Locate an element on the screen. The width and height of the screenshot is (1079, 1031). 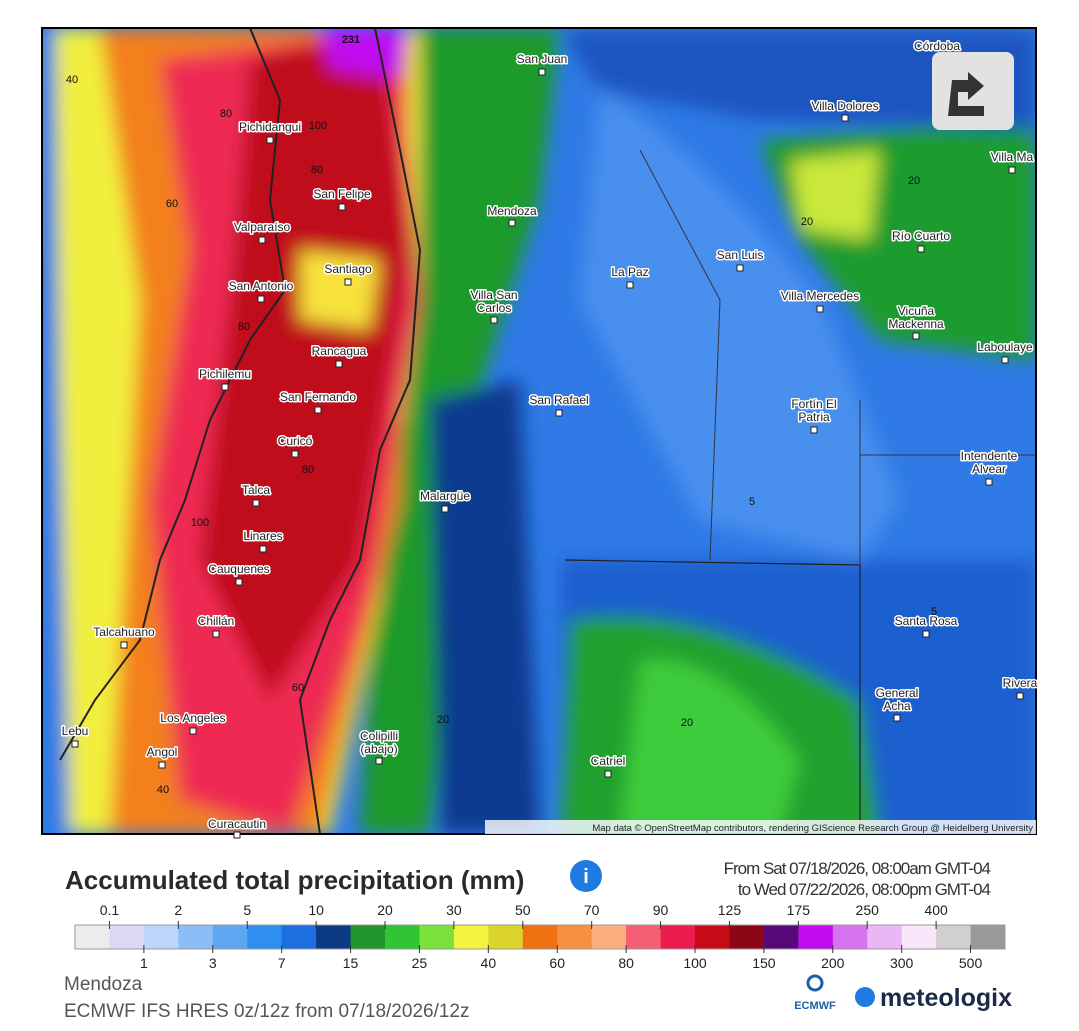
date-to: to Wed 07/22/2026, 08:00pm GMT-04 is located at coordinates (864, 889).